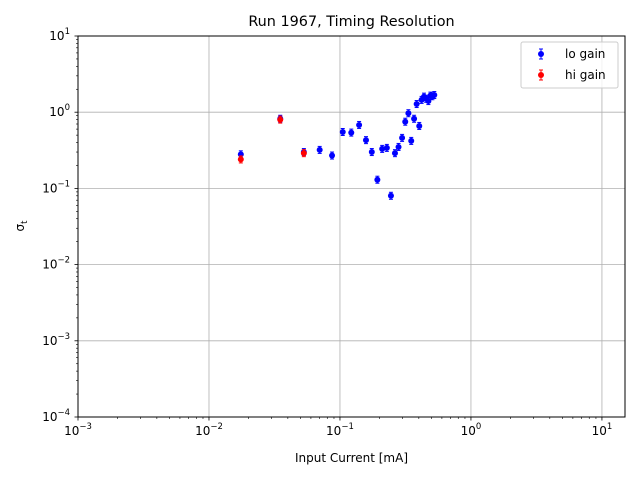  I want to click on data-points, so click(337, 145).